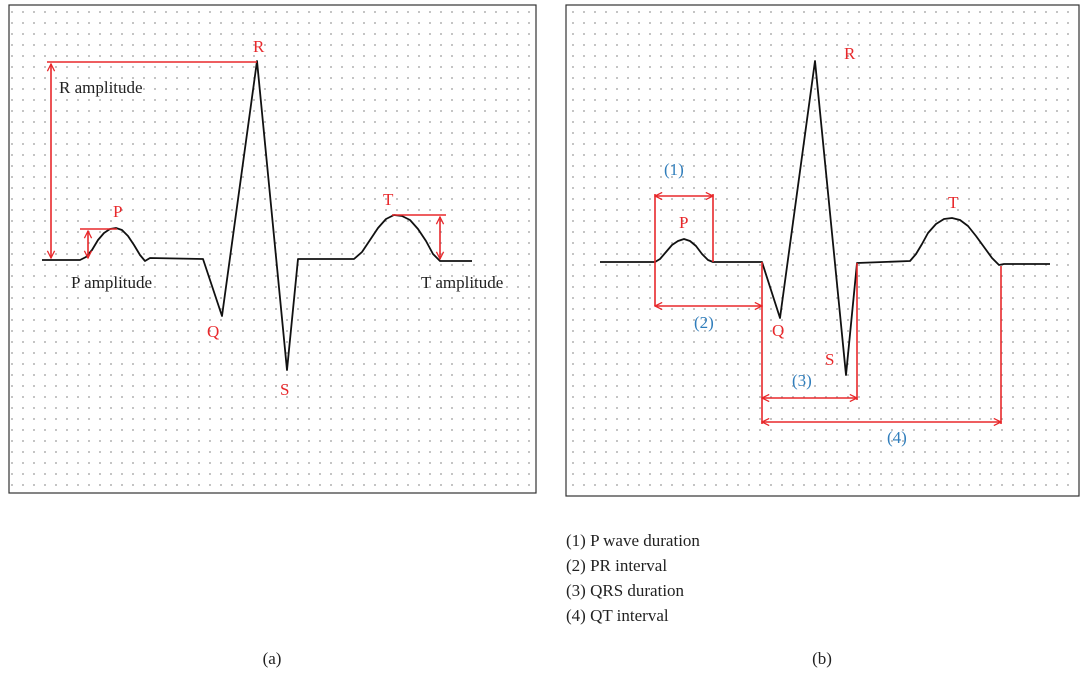  Describe the element at coordinates (809, 331) in the screenshot. I see `qrs-duration-measure` at that location.